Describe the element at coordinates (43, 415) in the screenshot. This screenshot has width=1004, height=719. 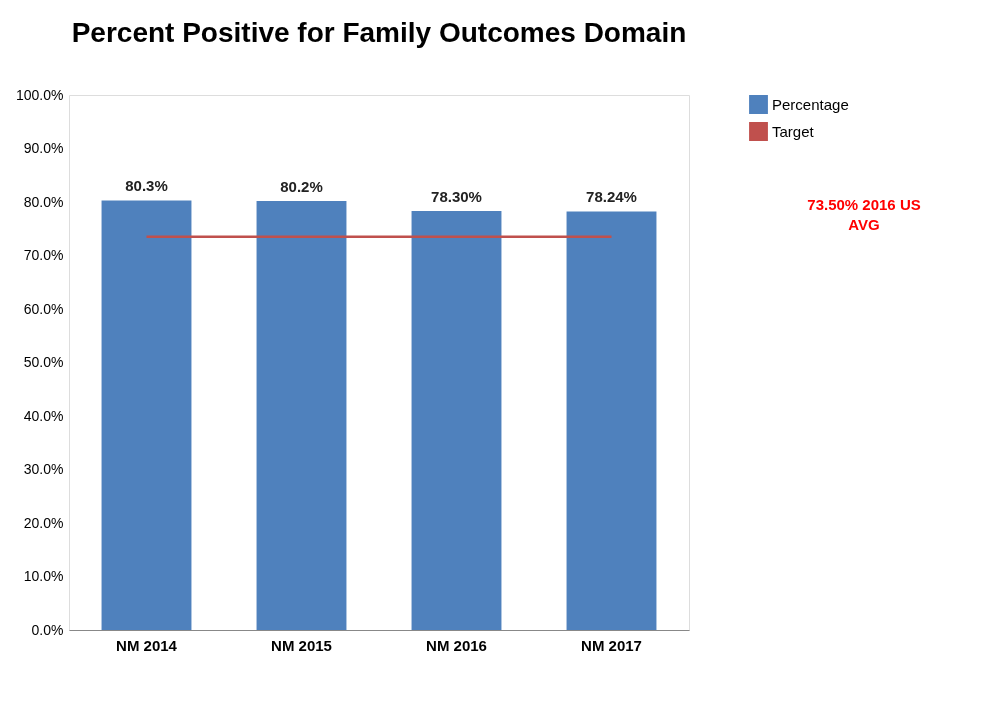
I see `y-tick-label: 40.0%` at that location.